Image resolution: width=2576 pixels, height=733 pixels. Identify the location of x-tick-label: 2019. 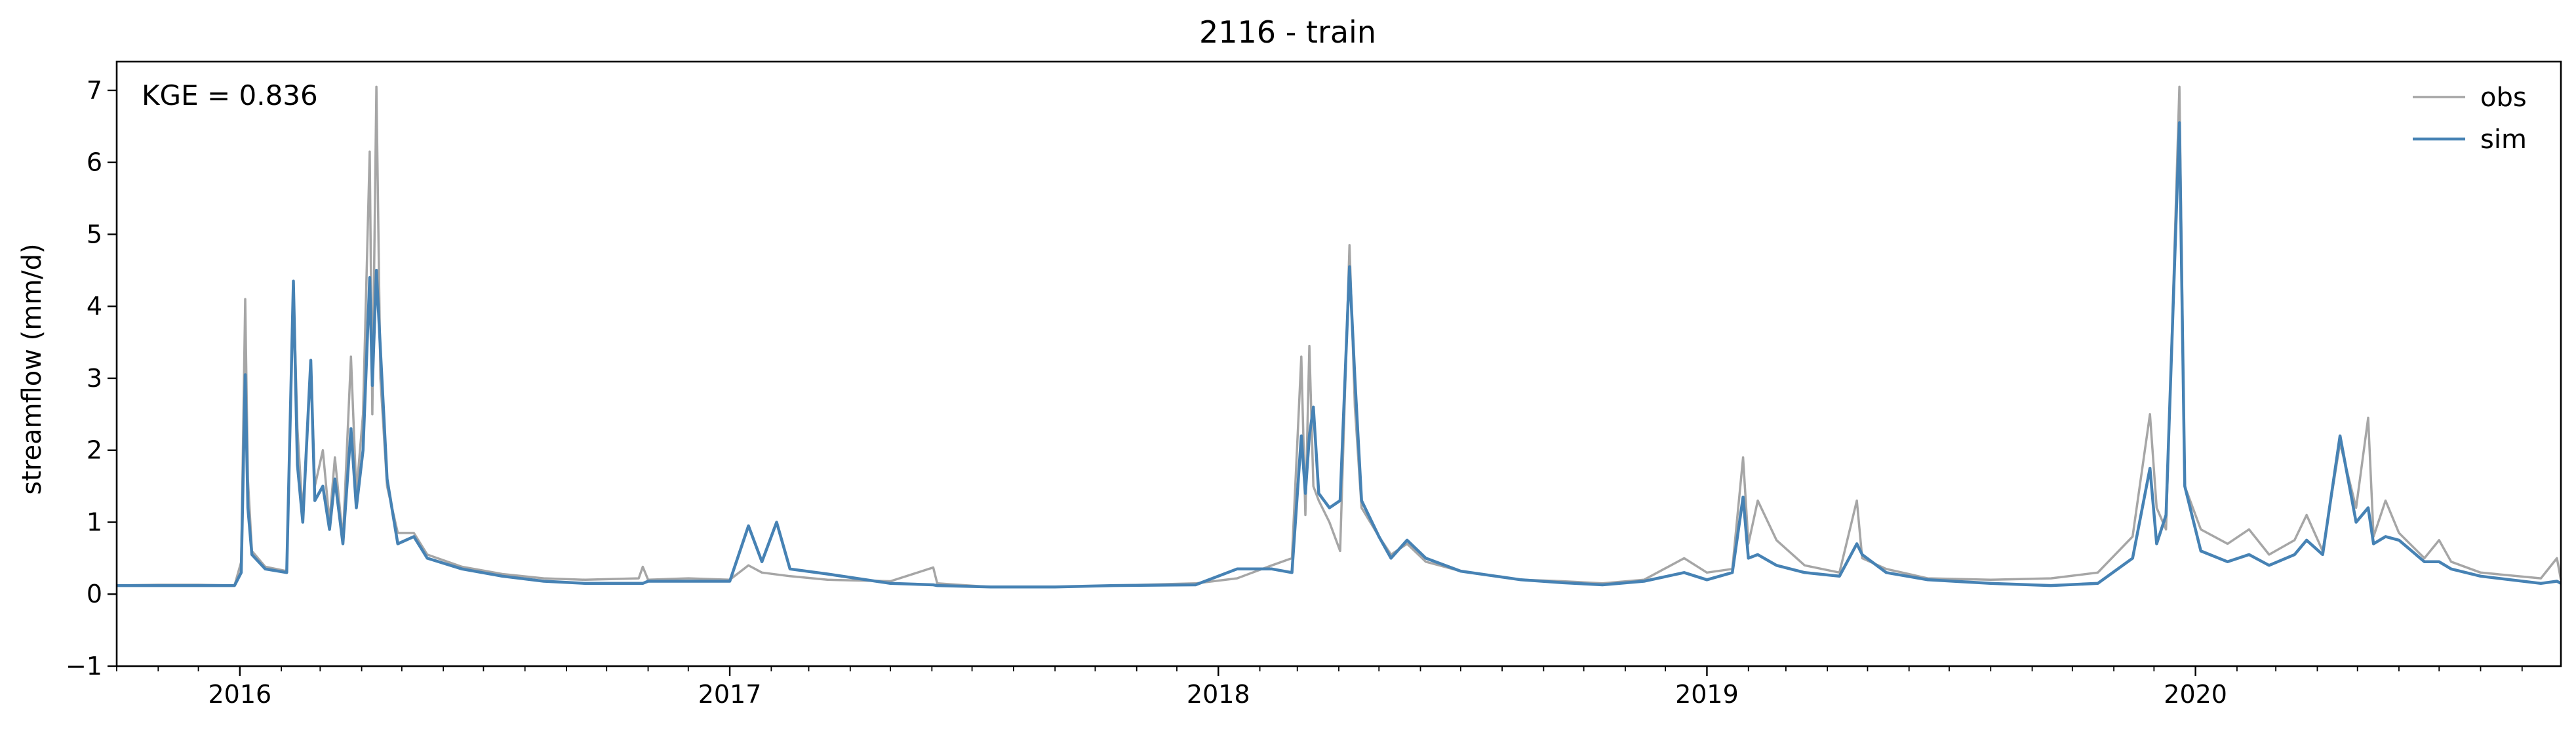
(1707, 694).